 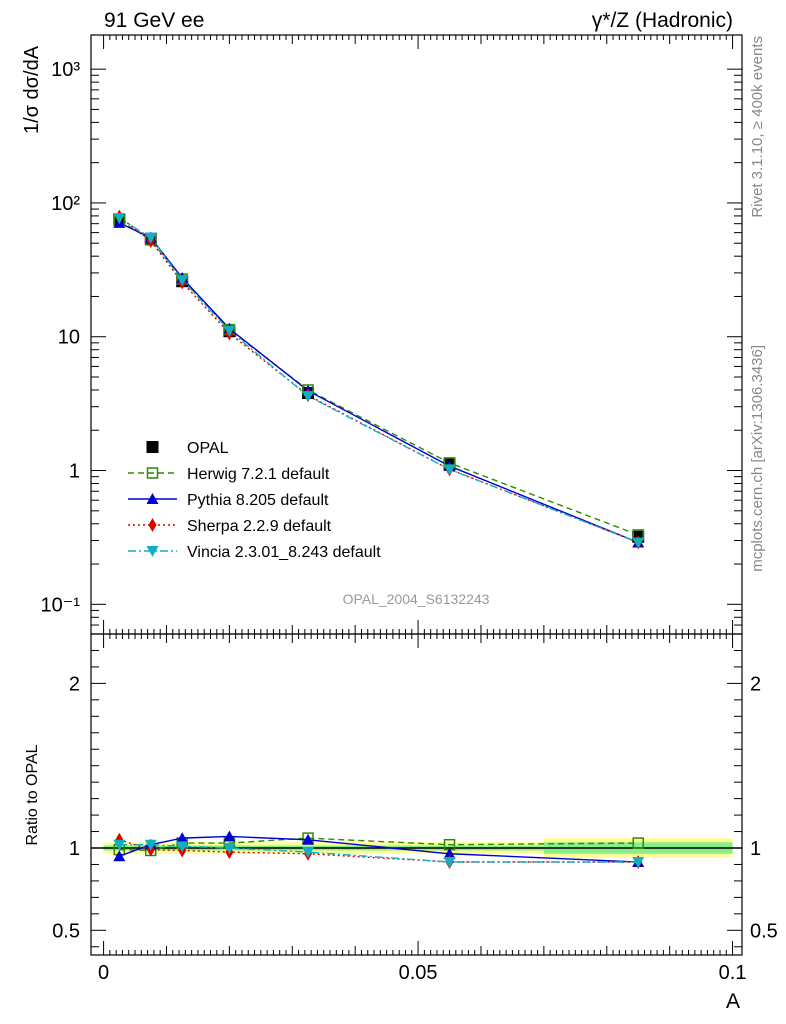 I want to click on x-axis-label: A, so click(x=733, y=1001).